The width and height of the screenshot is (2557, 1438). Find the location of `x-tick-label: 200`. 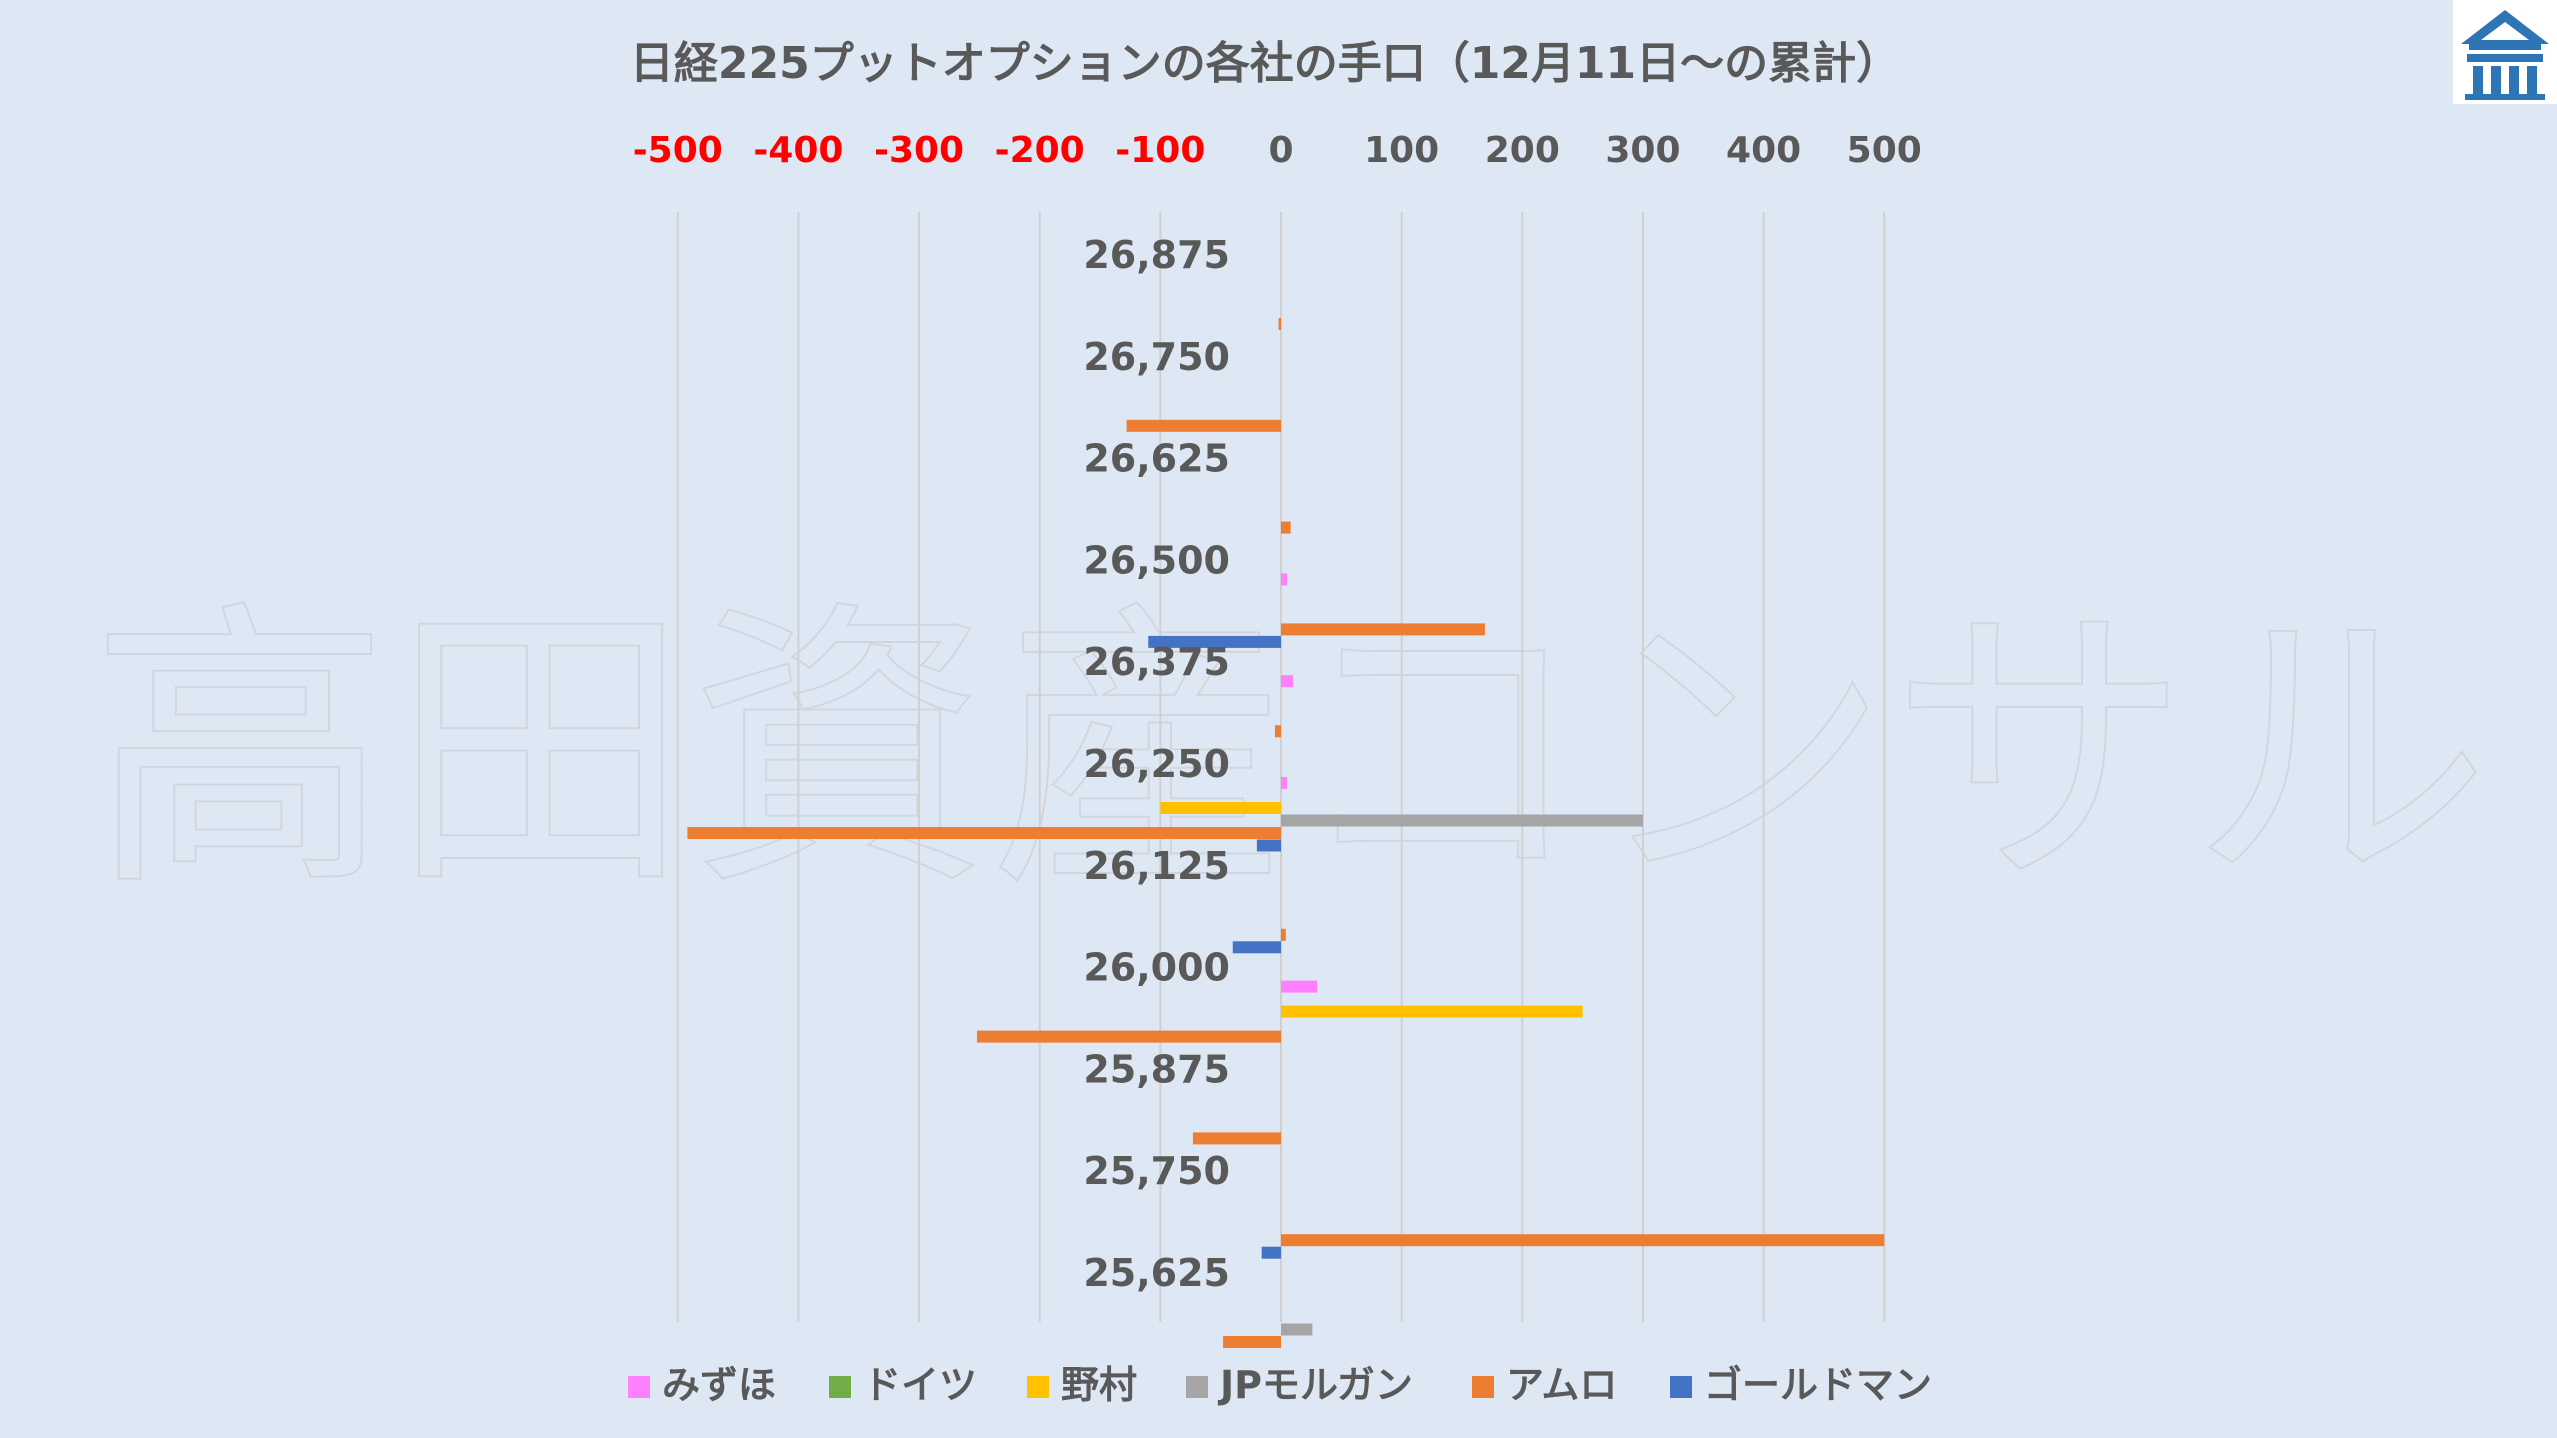

x-tick-label: 200 is located at coordinates (1522, 150).